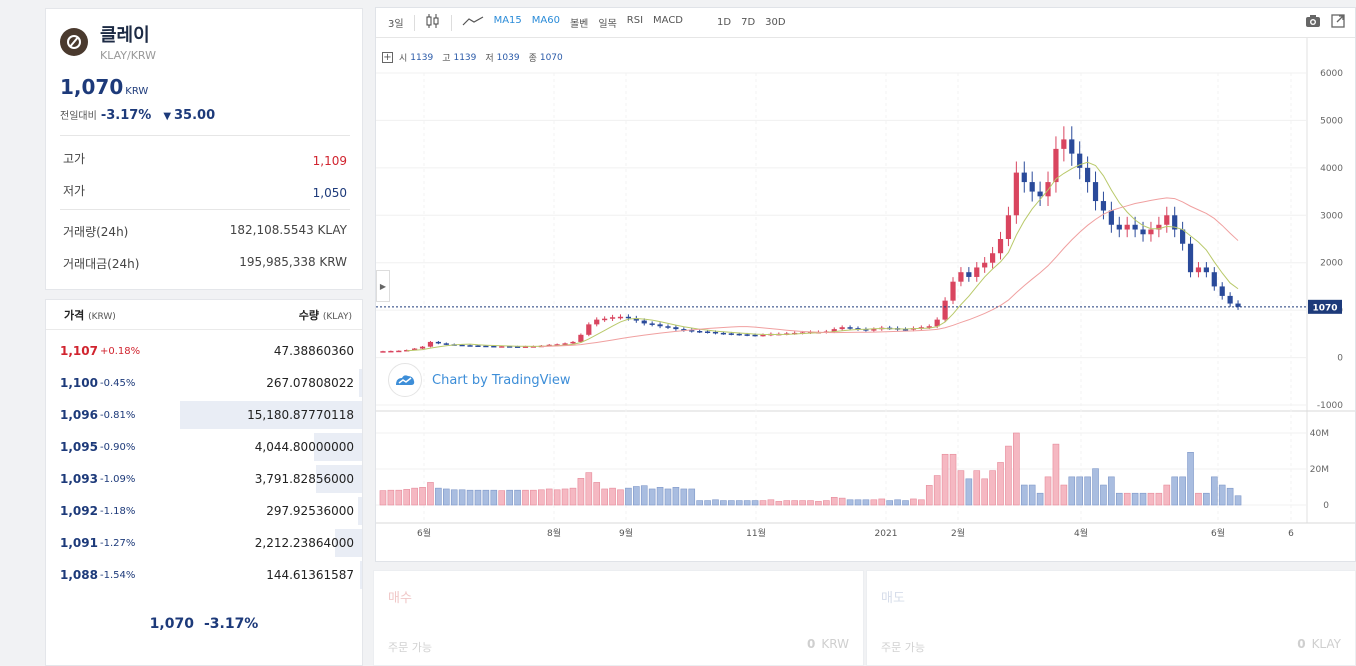  Describe the element at coordinates (137, 91) in the screenshot. I see `current-price-unit: KRW` at that location.